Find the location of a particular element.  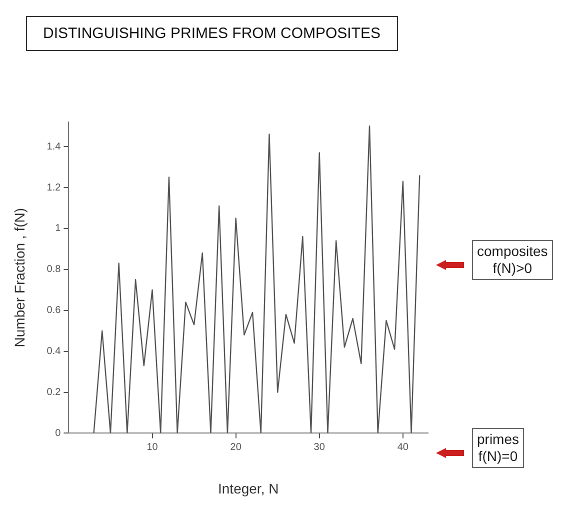

y-tick-label: 0 is located at coordinates (58, 433).